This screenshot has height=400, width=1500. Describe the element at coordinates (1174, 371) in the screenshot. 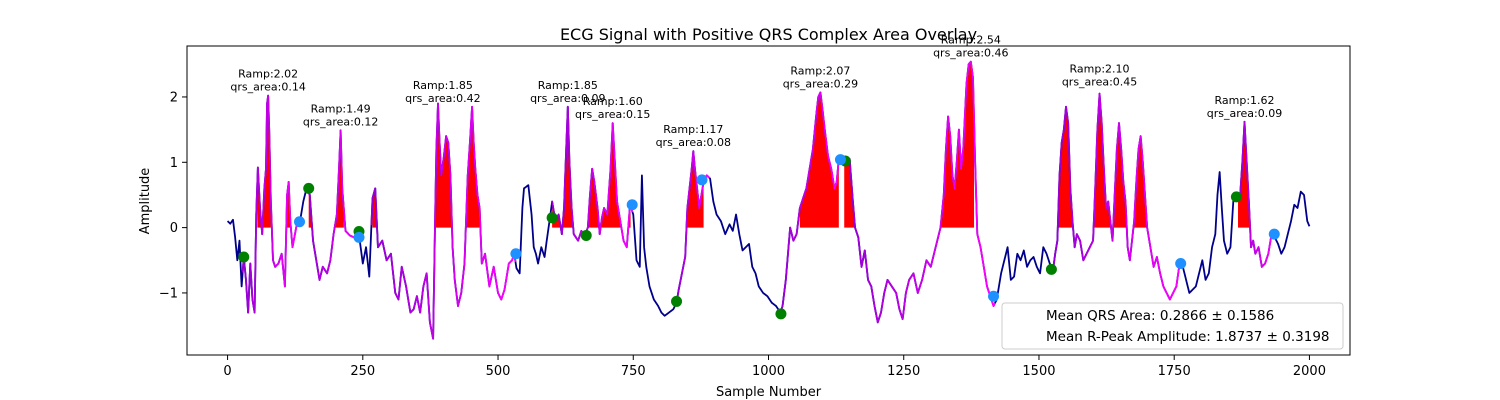

I see `x-tick-label: 1750` at that location.